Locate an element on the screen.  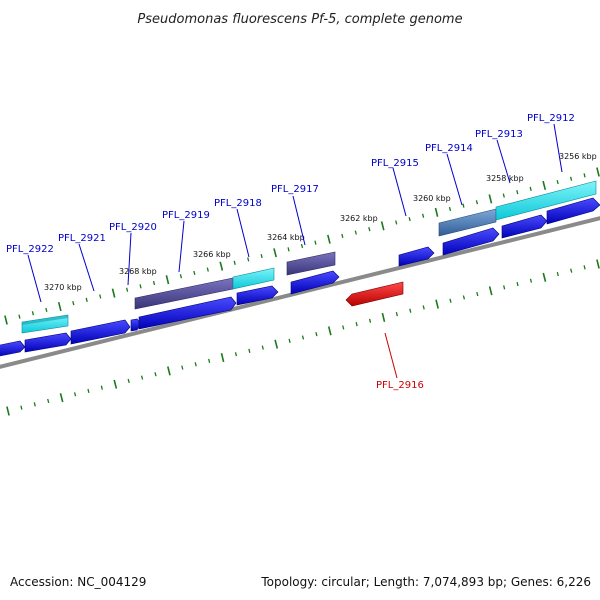
gene-label-pfl-2913: PFL_2913 is located at coordinates (499, 134).